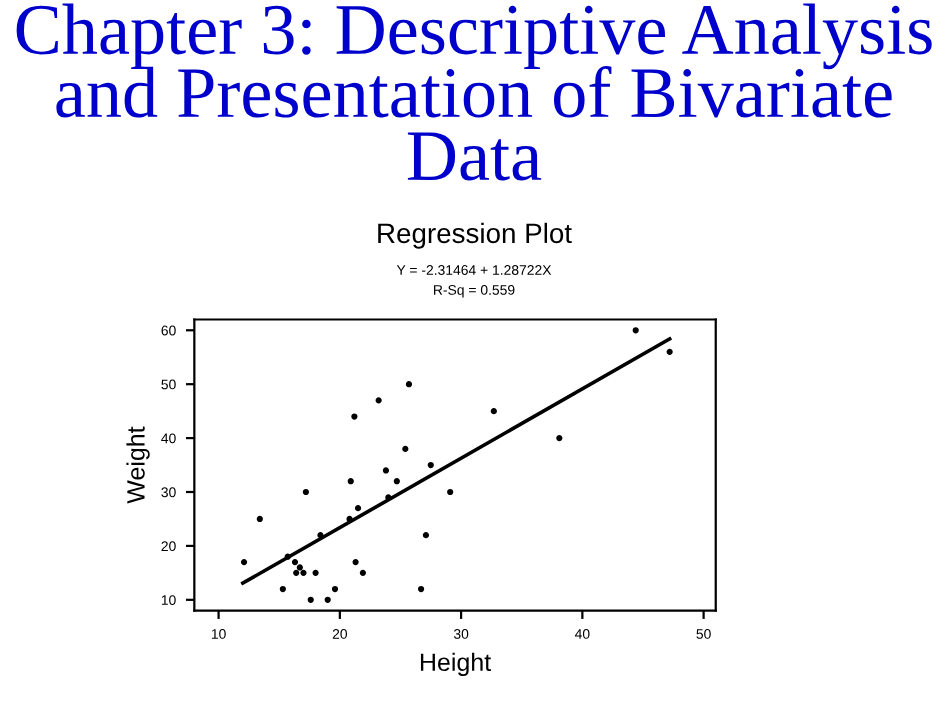 The height and width of the screenshot is (710, 948). I want to click on chart-subtitle: Regression Plot, so click(475, 235).